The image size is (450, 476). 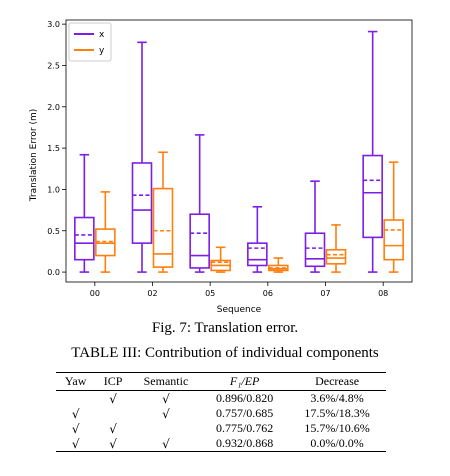 What do you see at coordinates (53, 272) in the screenshot?
I see `y-tick-label: 0.0` at bounding box center [53, 272].